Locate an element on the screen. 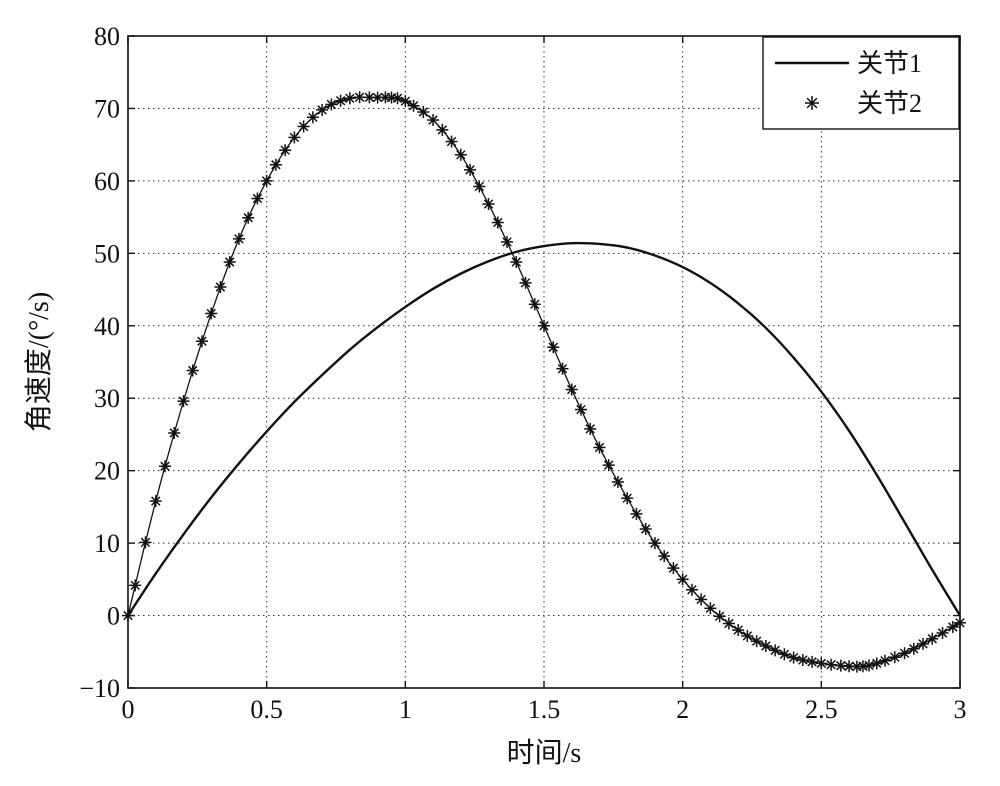  y-tick-label: 70 is located at coordinates (107, 108).